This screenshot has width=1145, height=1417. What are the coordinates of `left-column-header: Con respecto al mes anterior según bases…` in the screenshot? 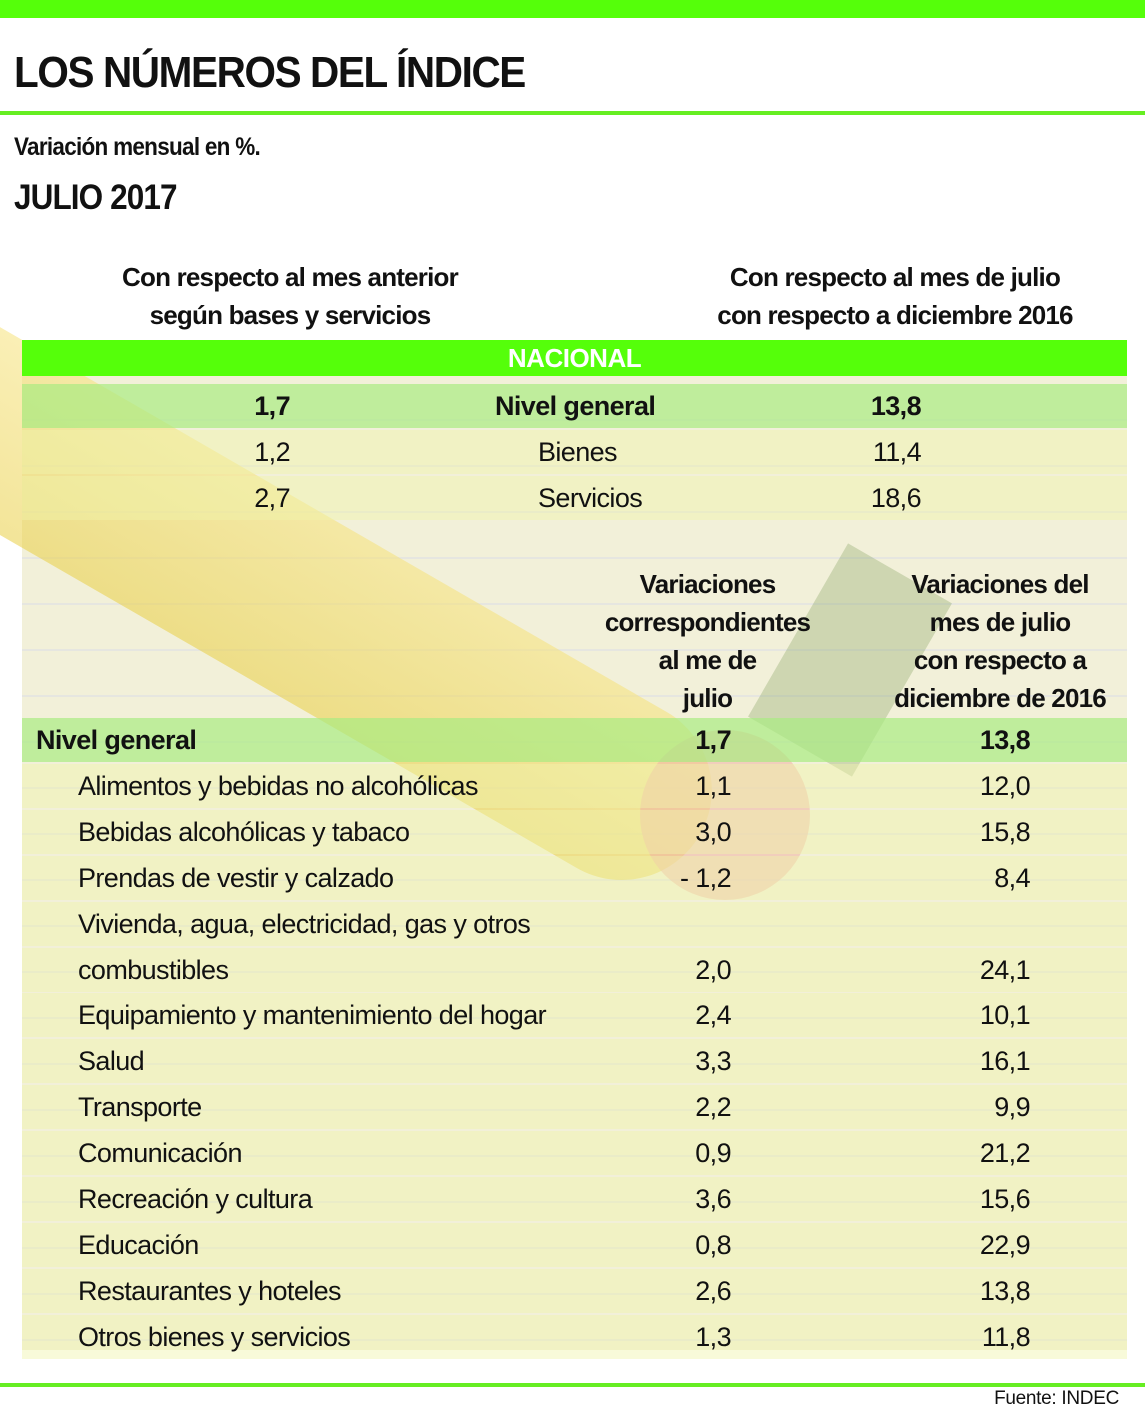 It's located at (290, 296).